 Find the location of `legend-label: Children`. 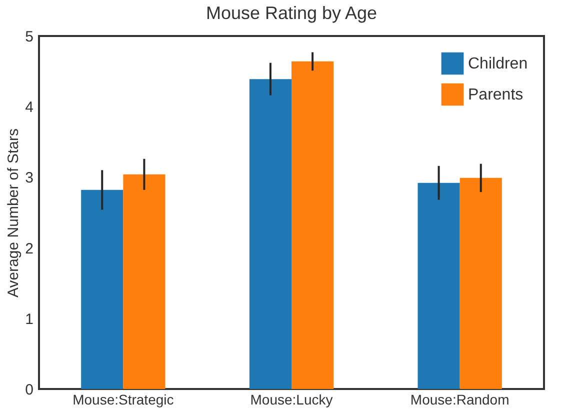

legend-label: Children is located at coordinates (498, 64).